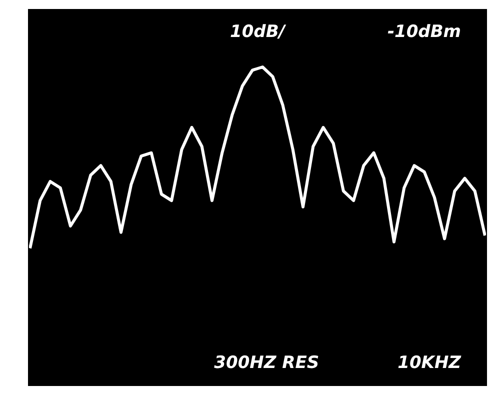 The image size is (491, 402). I want to click on text: -10dBm, so click(424, 32).